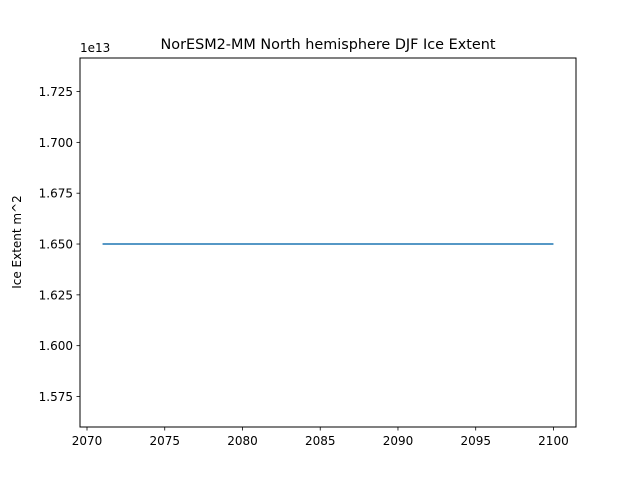 The height and width of the screenshot is (480, 640). Describe the element at coordinates (475, 441) in the screenshot. I see `x-tick-label: 2095` at that location.